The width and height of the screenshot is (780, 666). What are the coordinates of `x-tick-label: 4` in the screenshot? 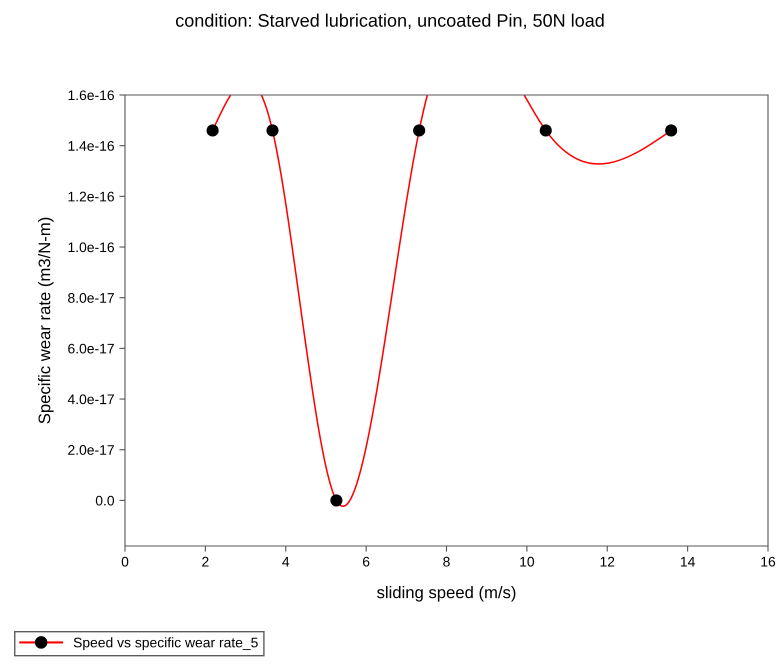 It's located at (286, 561).